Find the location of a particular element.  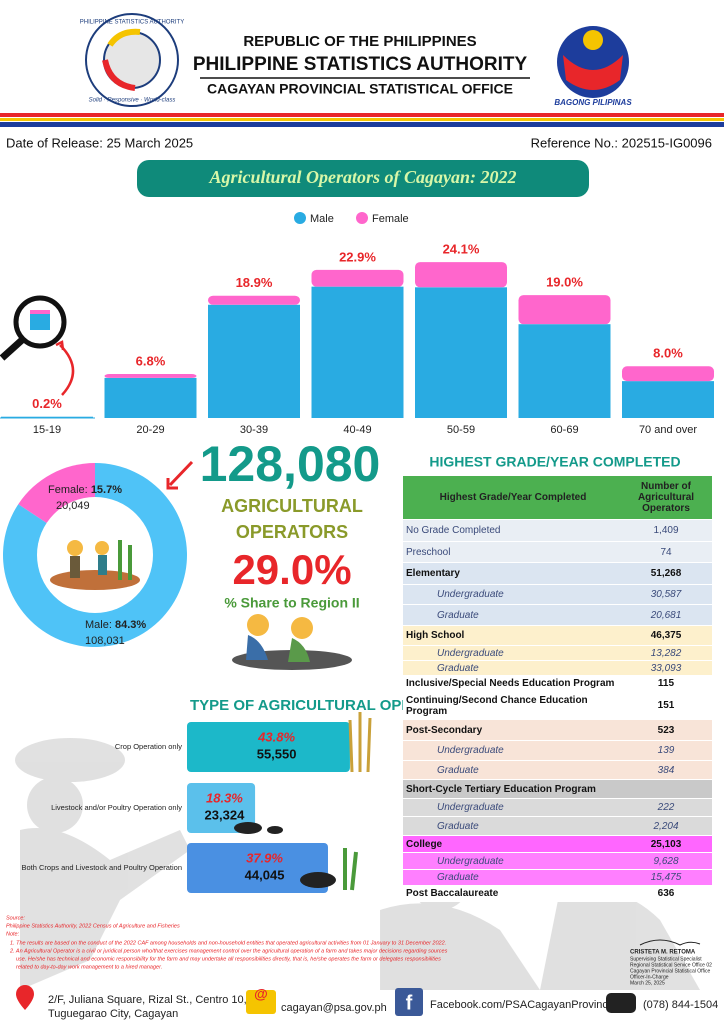

row-value: 13,282 is located at coordinates (666, 653).